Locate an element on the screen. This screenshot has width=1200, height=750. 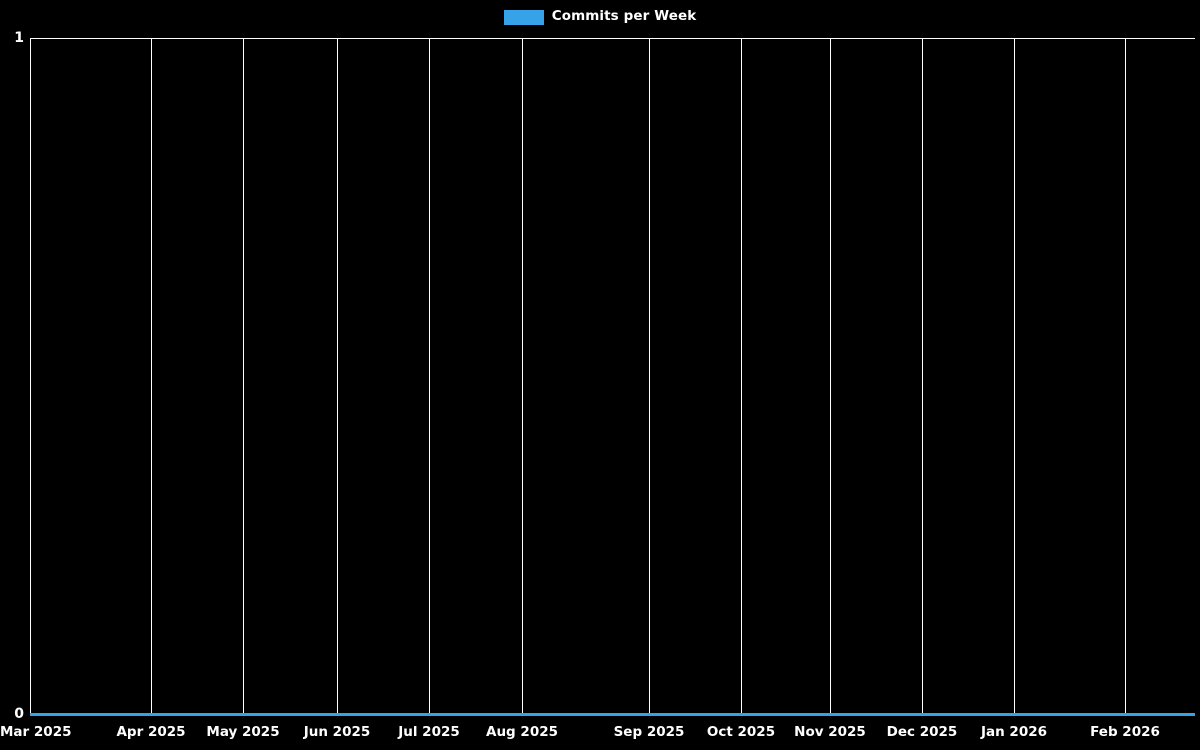
x-axis-tick-label: May 2025 is located at coordinates (243, 732).